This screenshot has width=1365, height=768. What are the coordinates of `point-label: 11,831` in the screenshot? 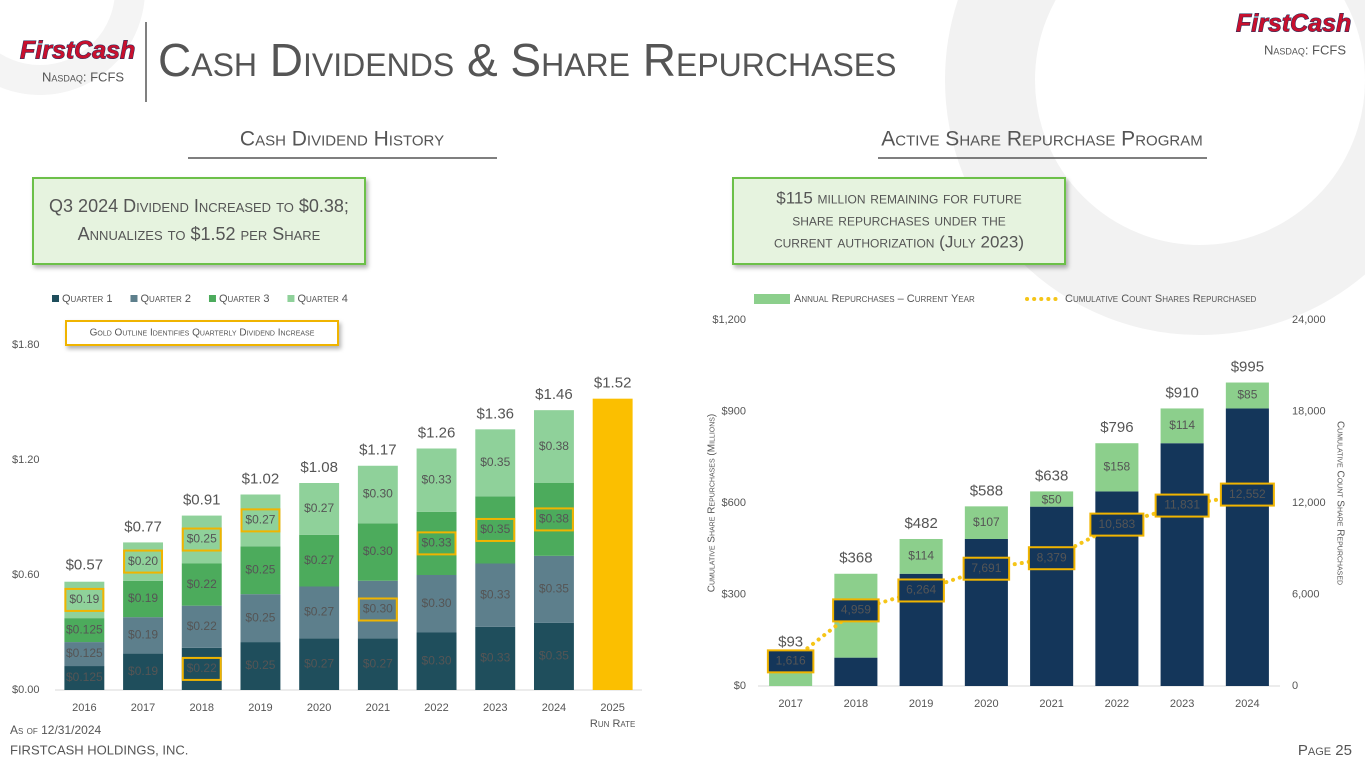 It's located at (1182, 505).